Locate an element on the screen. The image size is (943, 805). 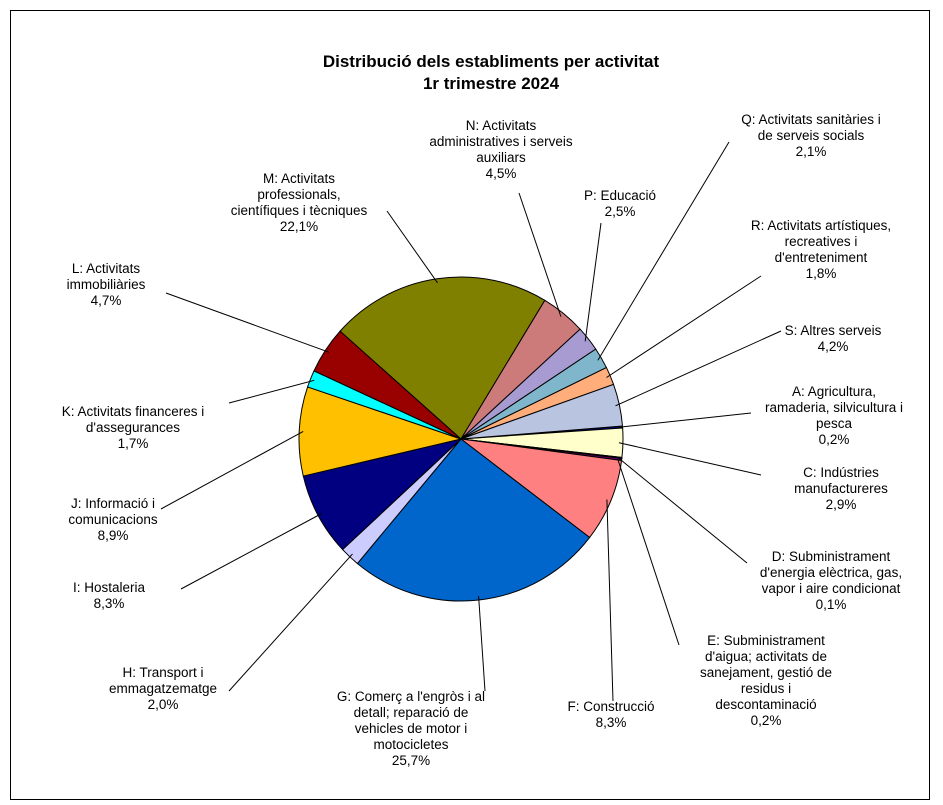
slice-value-p: 2,5% is located at coordinates (620, 211).